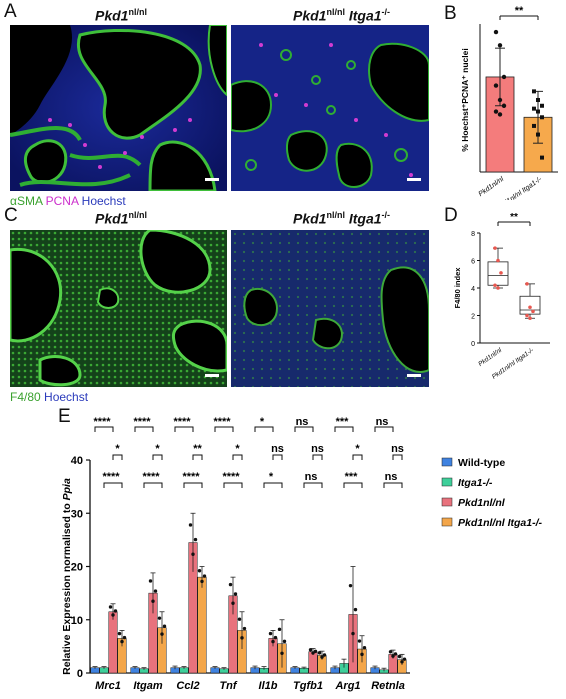 The width and height of the screenshot is (566, 699). I want to click on micrograph-c-left, so click(118, 308).